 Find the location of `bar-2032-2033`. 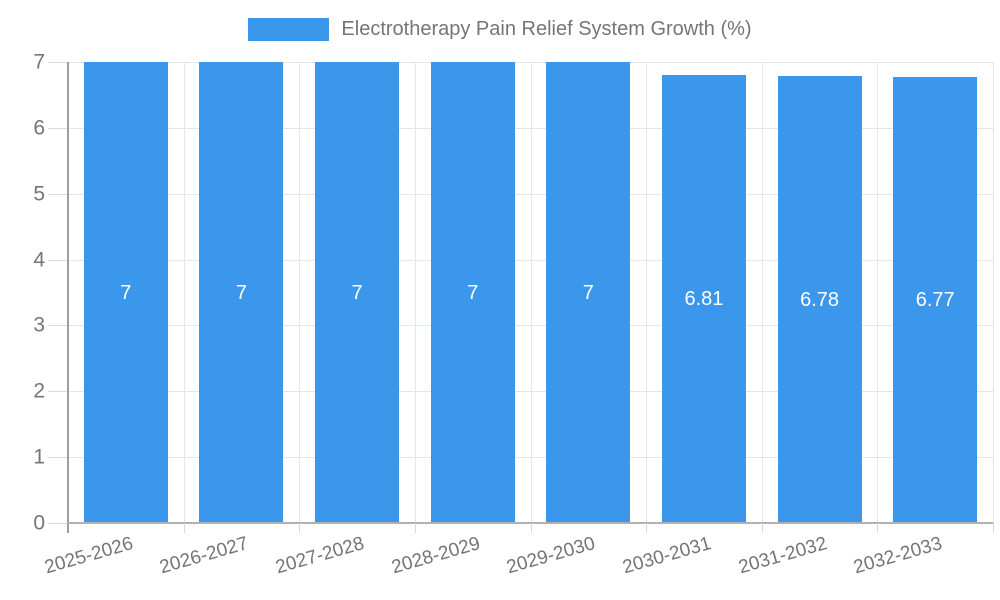

bar-2032-2033 is located at coordinates (935, 300).